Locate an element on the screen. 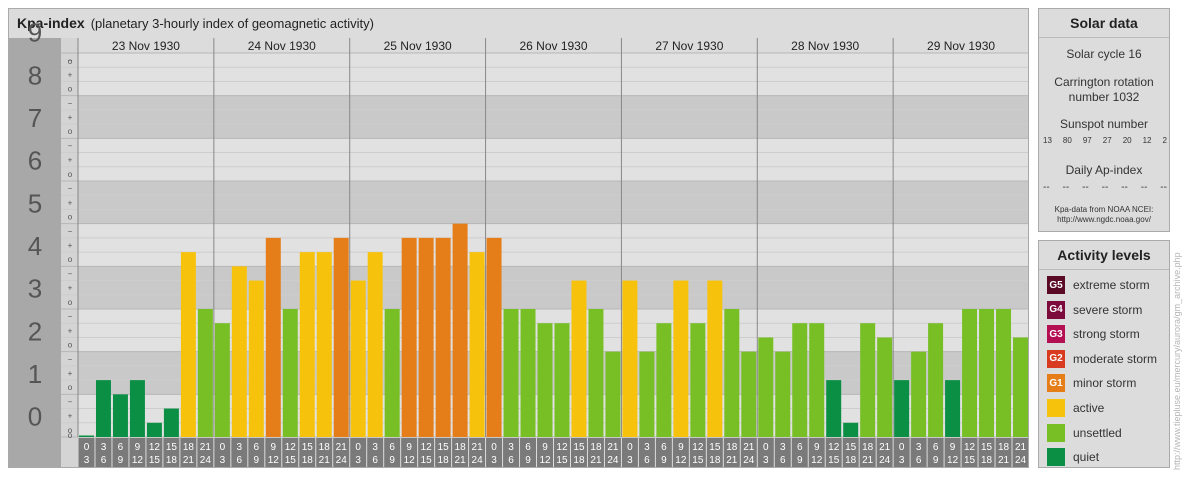 This screenshot has height=480, width=1184. legend-item-strong-storm: G3 strong storm is located at coordinates (1093, 334).